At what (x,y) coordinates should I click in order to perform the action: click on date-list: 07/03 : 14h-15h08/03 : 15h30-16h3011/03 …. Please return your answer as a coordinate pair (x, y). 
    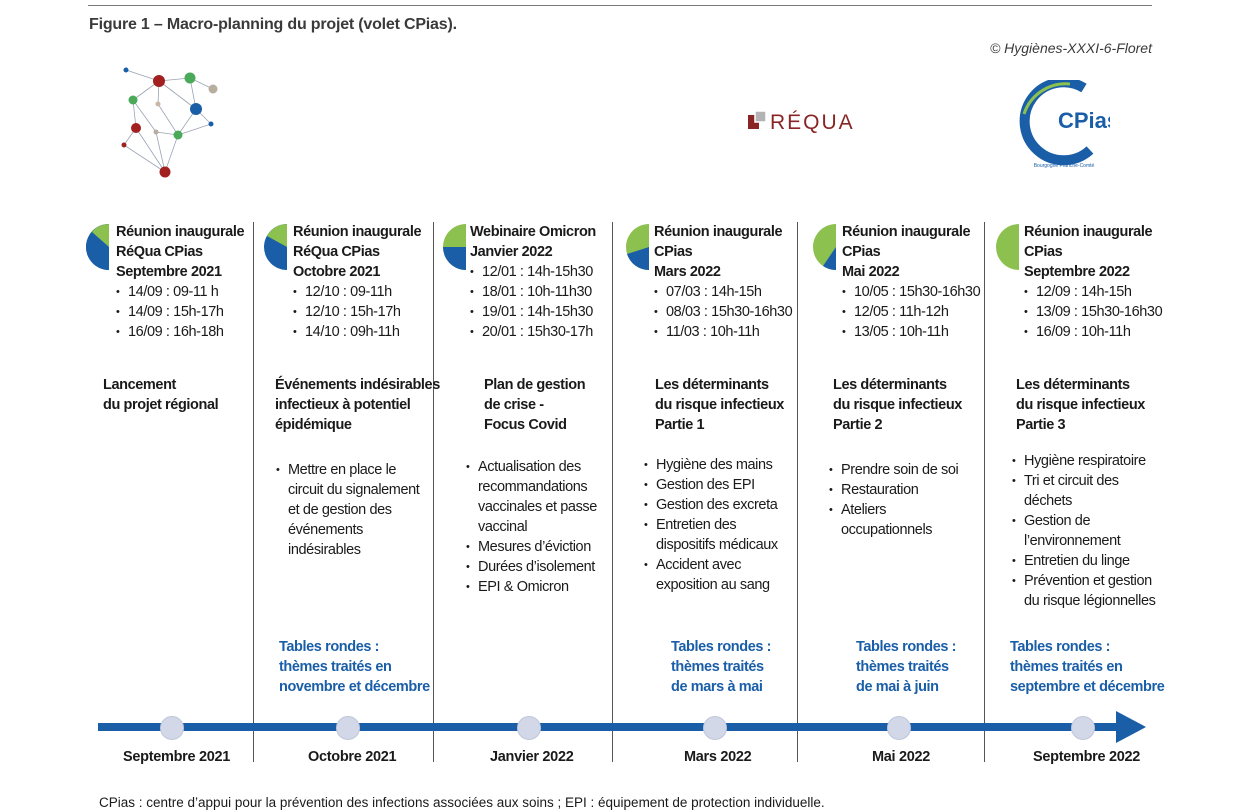
    Looking at the image, I should click on (723, 312).